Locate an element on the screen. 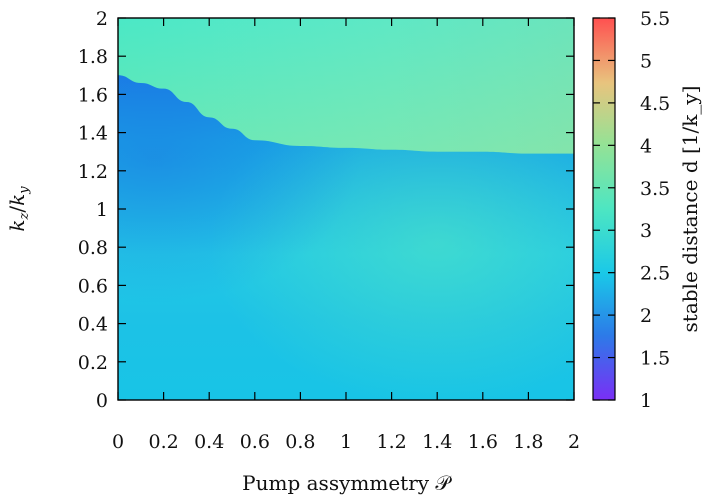 The height and width of the screenshot is (498, 709). y-tick-label: 1 is located at coordinates (102, 210).